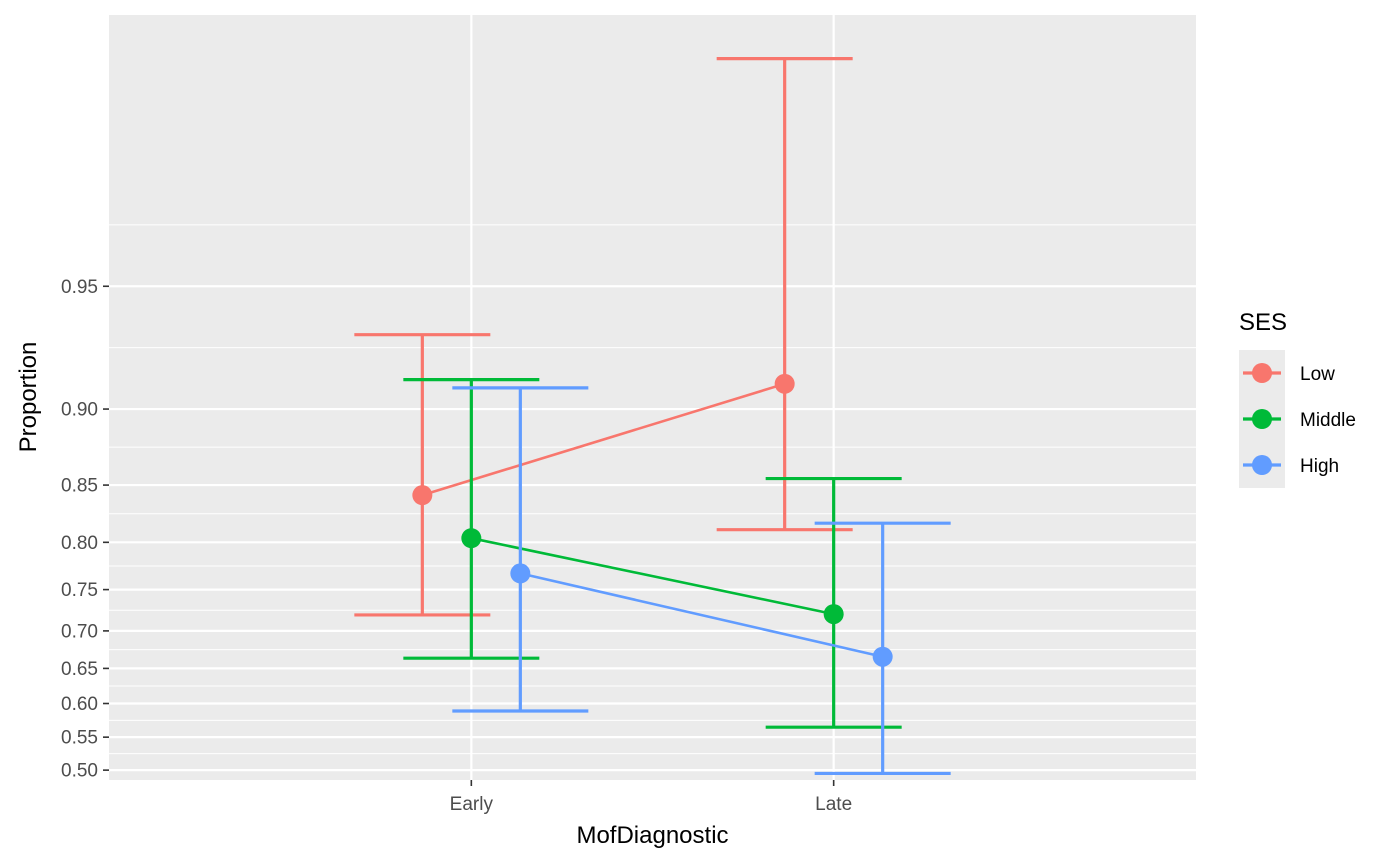 This screenshot has height=866, width=1400. Describe the element at coordinates (1319, 466) in the screenshot. I see `legend-label: High` at that location.